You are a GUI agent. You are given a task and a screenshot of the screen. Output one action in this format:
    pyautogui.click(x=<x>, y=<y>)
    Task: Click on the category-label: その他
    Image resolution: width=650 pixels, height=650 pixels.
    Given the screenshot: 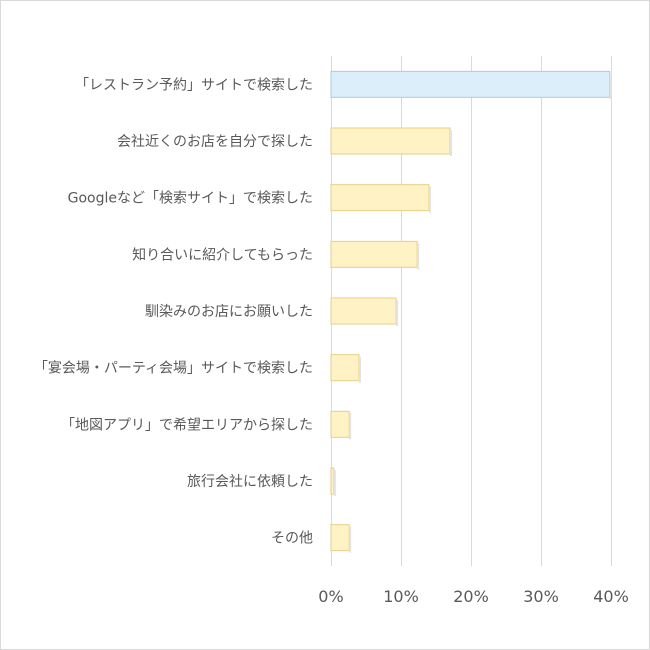 What is the action you would take?
    pyautogui.click(x=292, y=539)
    